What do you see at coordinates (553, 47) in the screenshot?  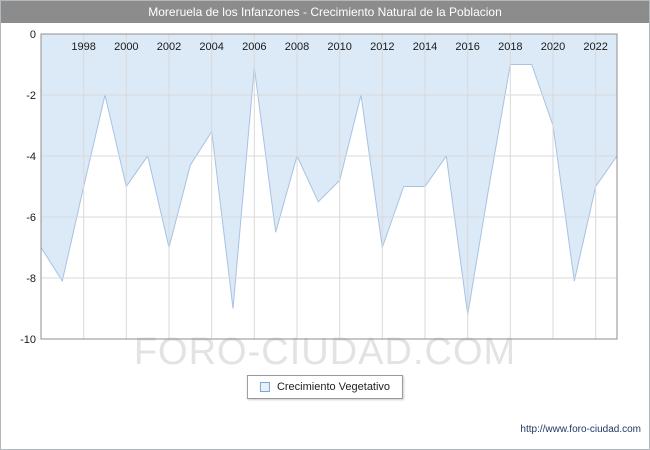 I see `svg-text: 2020` at bounding box center [553, 47].